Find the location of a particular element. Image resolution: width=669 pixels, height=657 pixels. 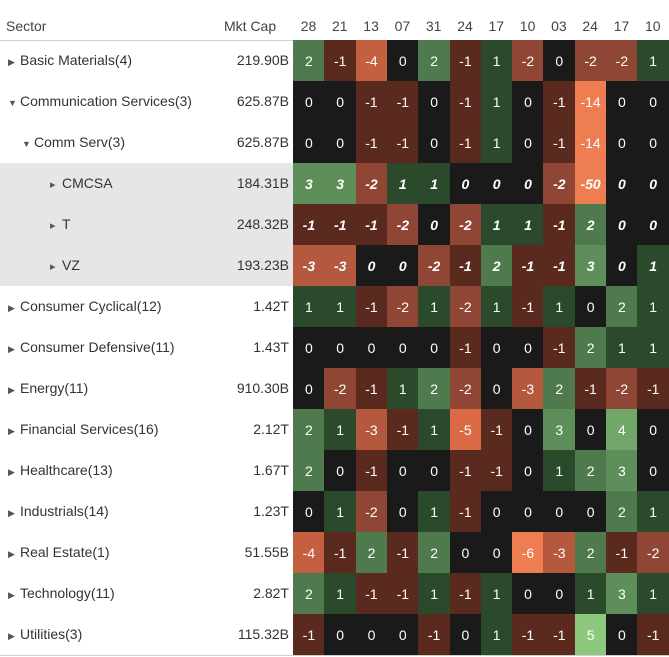

expanded-caret-icon is located at coordinates (14, 103).